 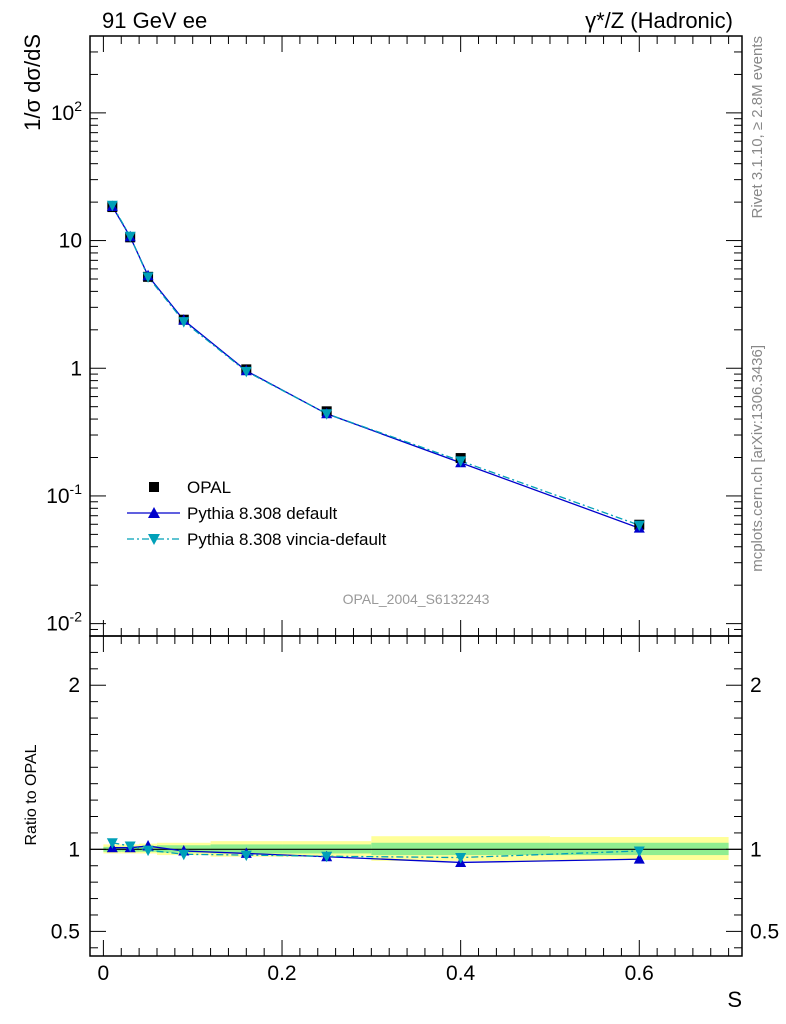 I want to click on legend-vincia-label: Pythia 8.308 vincia-default, so click(x=287, y=539).